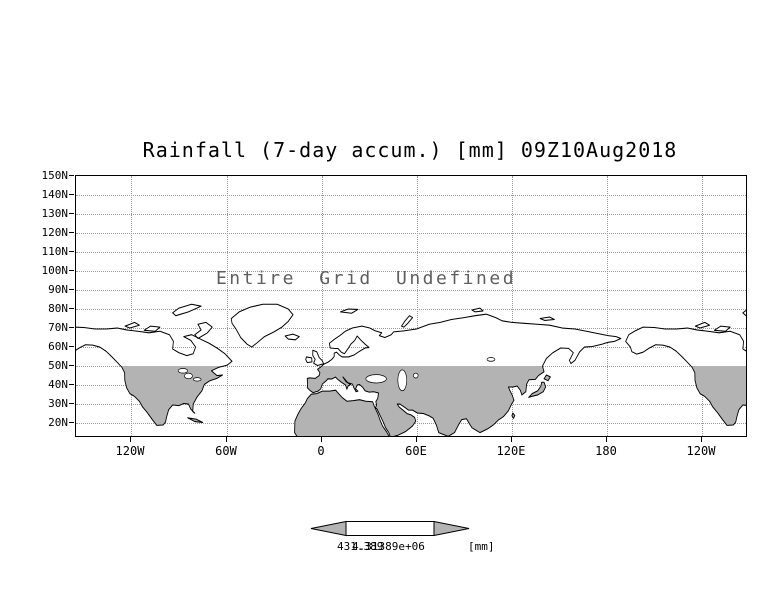 The width and height of the screenshot is (784, 612). Describe the element at coordinates (58, 346) in the screenshot. I see `y-tick-label: 60N` at that location.